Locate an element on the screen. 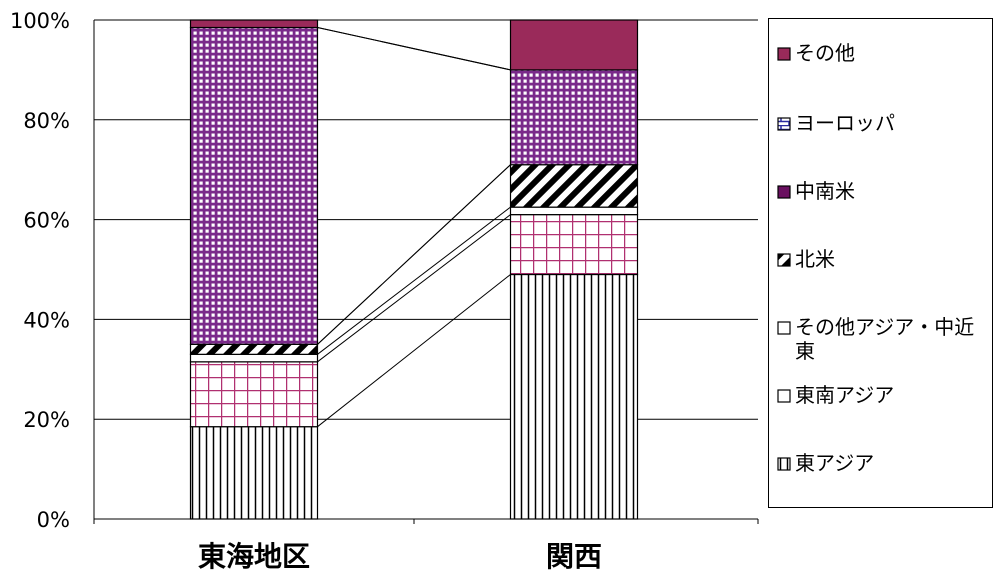  legend-label: ヨーロッパ is located at coordinates (845, 123).